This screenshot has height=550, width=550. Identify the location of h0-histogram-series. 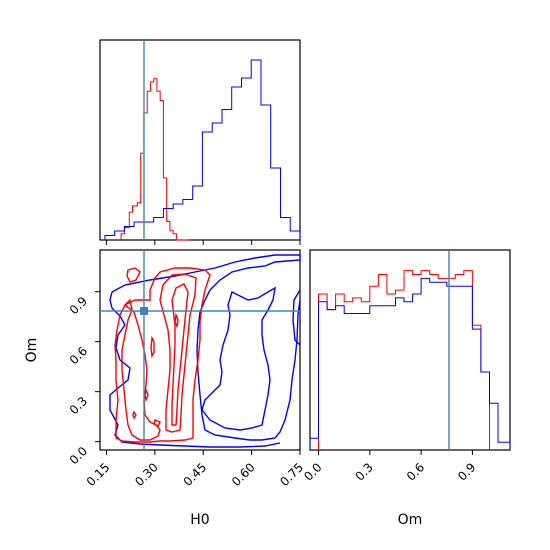
(202, 150).